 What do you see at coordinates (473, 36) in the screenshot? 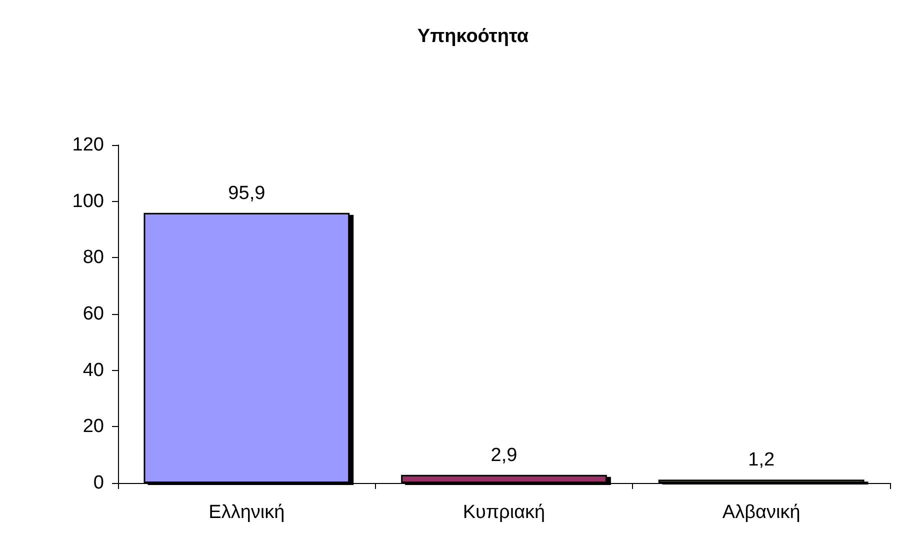
I see `chart-title: Υπηκοότητα` at bounding box center [473, 36].